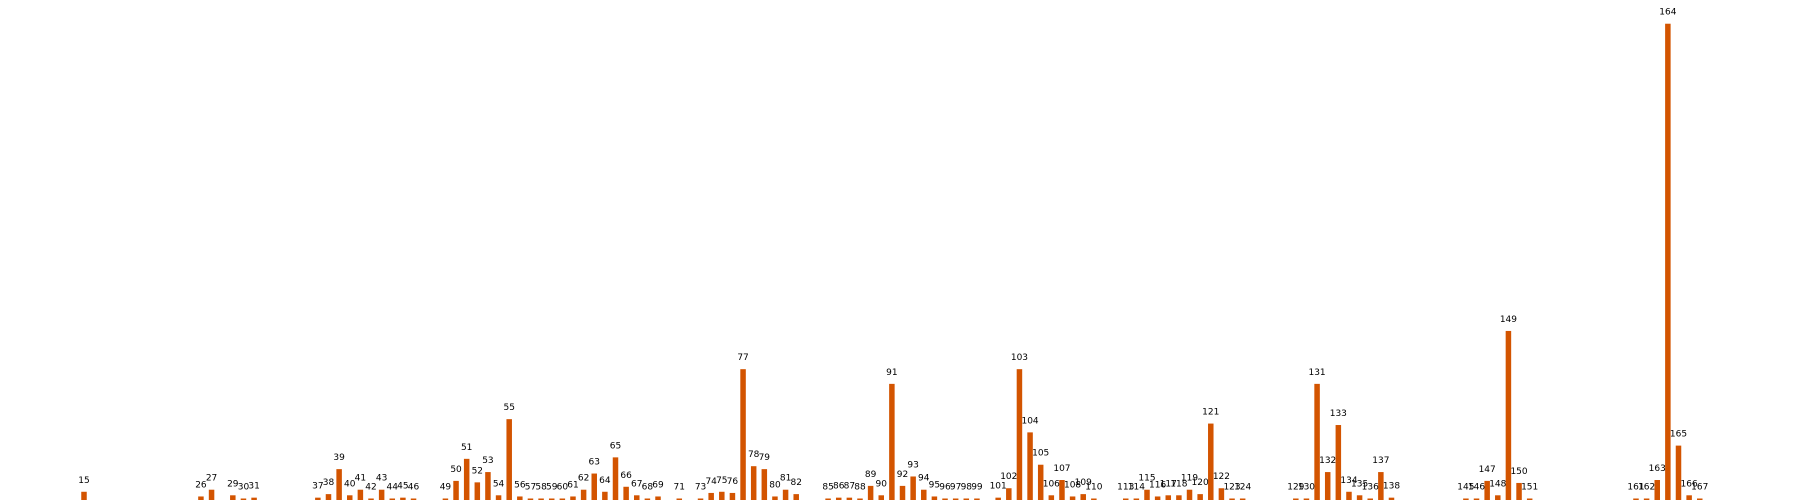 This screenshot has width=1800, height=500. Describe the element at coordinates (1359, 484) in the screenshot. I see `data-label-135: 135` at that location.